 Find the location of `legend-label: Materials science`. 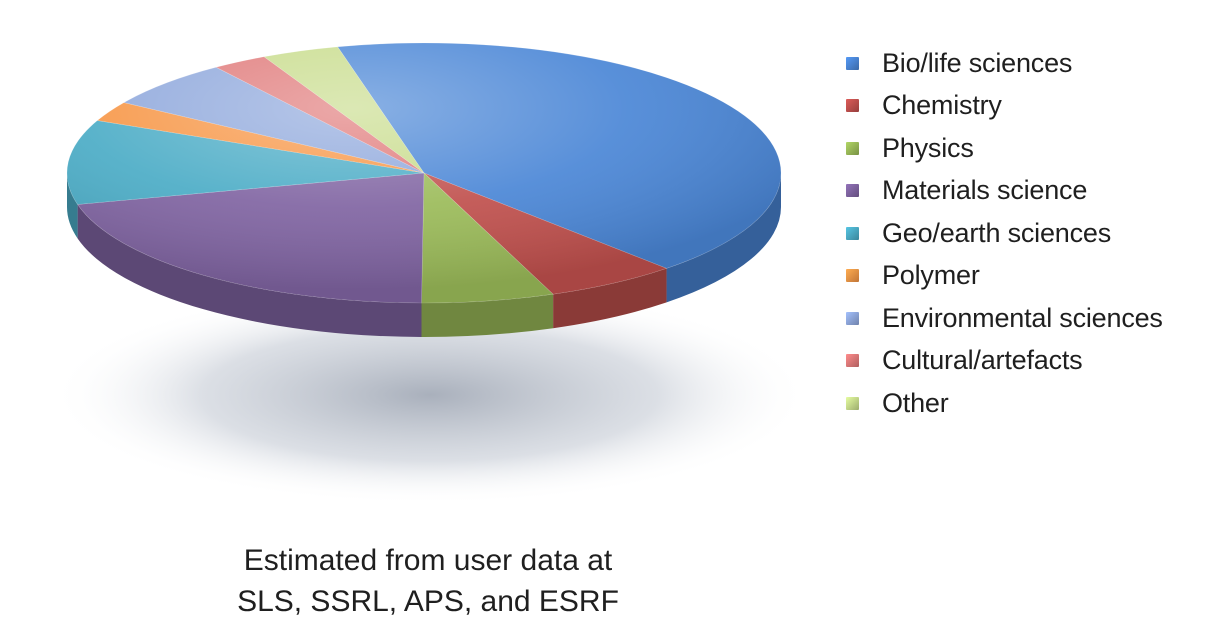

legend-label: Materials science is located at coordinates (985, 190).